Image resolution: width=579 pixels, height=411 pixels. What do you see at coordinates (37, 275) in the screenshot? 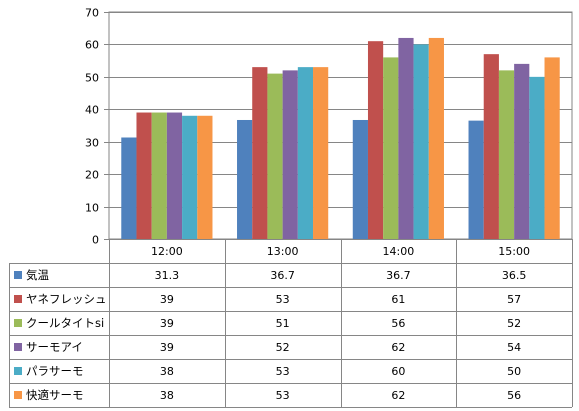
I see `legend-label: 気温` at bounding box center [37, 275].